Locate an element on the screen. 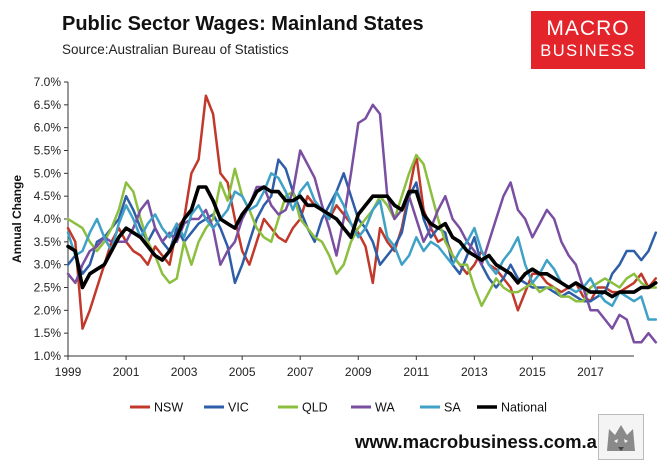 The image size is (660, 468). x-tick-label: 2017 is located at coordinates (590, 372).